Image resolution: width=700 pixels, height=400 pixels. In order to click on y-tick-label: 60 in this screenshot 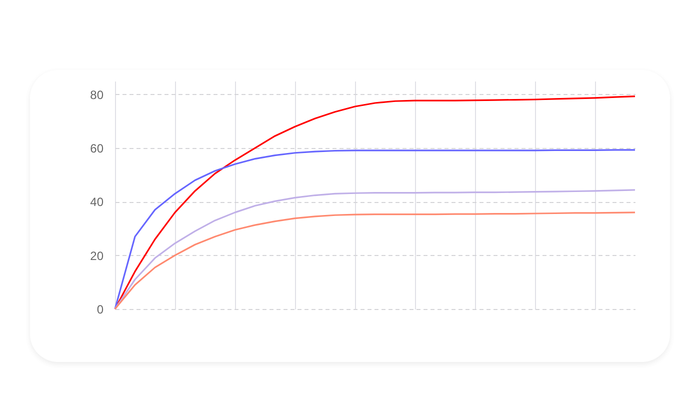, I will do `click(97, 149)`.